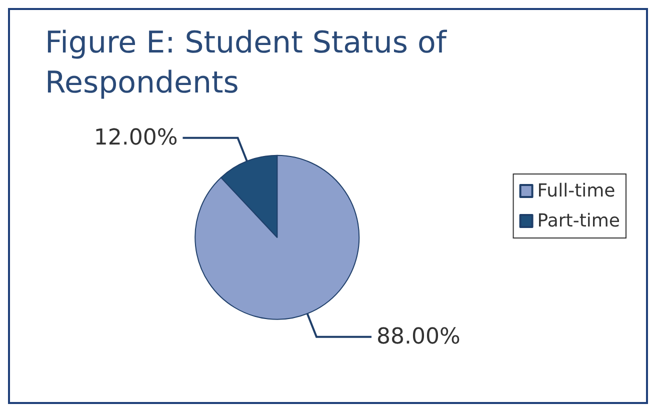 The width and height of the screenshot is (662, 416). What do you see at coordinates (136, 137) in the screenshot?
I see `data-label: 12.00%` at bounding box center [136, 137].